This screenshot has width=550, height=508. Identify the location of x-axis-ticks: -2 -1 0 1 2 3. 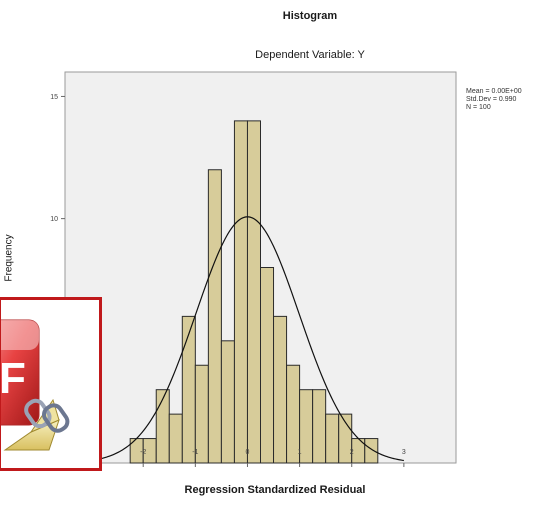
(273, 458).